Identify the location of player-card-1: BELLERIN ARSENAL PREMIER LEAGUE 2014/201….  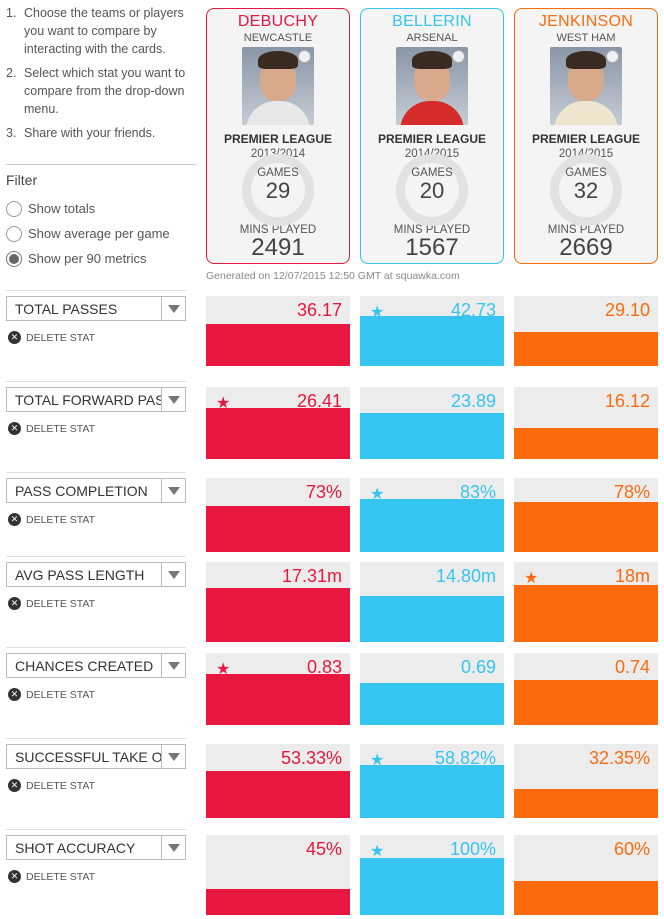
(432, 136).